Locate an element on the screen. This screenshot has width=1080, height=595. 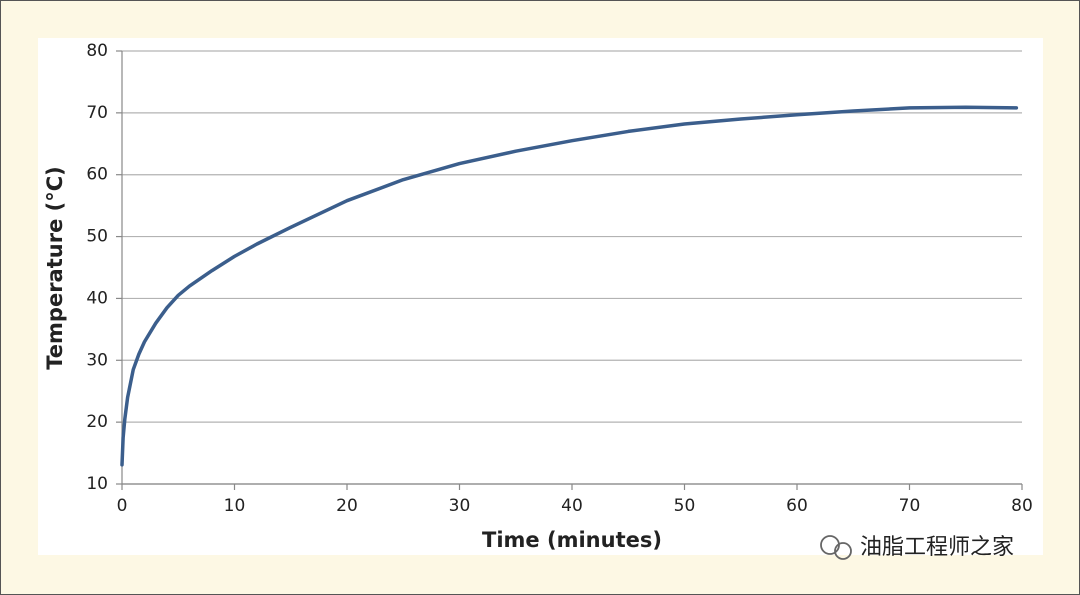
y-tick-label: 80 is located at coordinates (97, 51).